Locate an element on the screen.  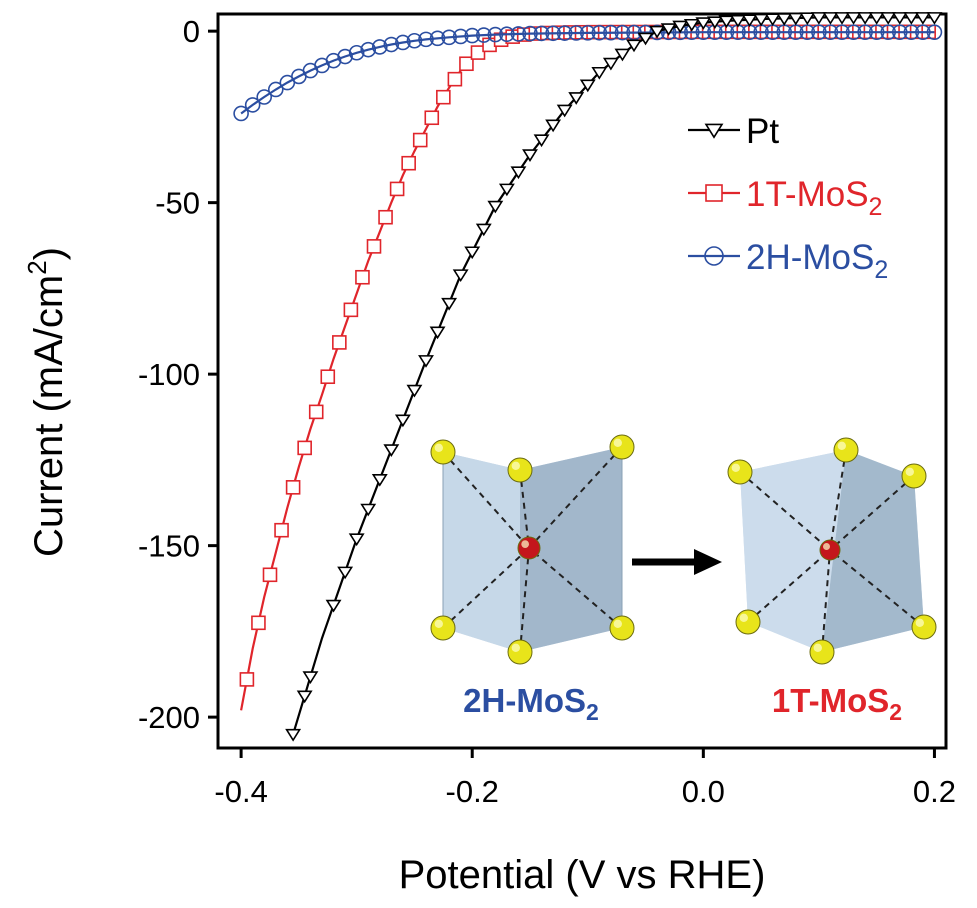
prism-front-face is located at coordinates (481, 552).